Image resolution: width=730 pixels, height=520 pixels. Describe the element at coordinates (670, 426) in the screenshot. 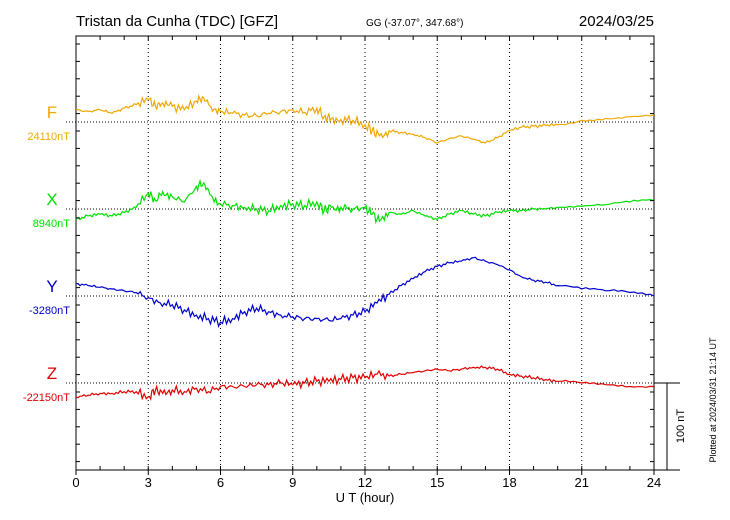

I see `scale-bar: 100 nT` at that location.